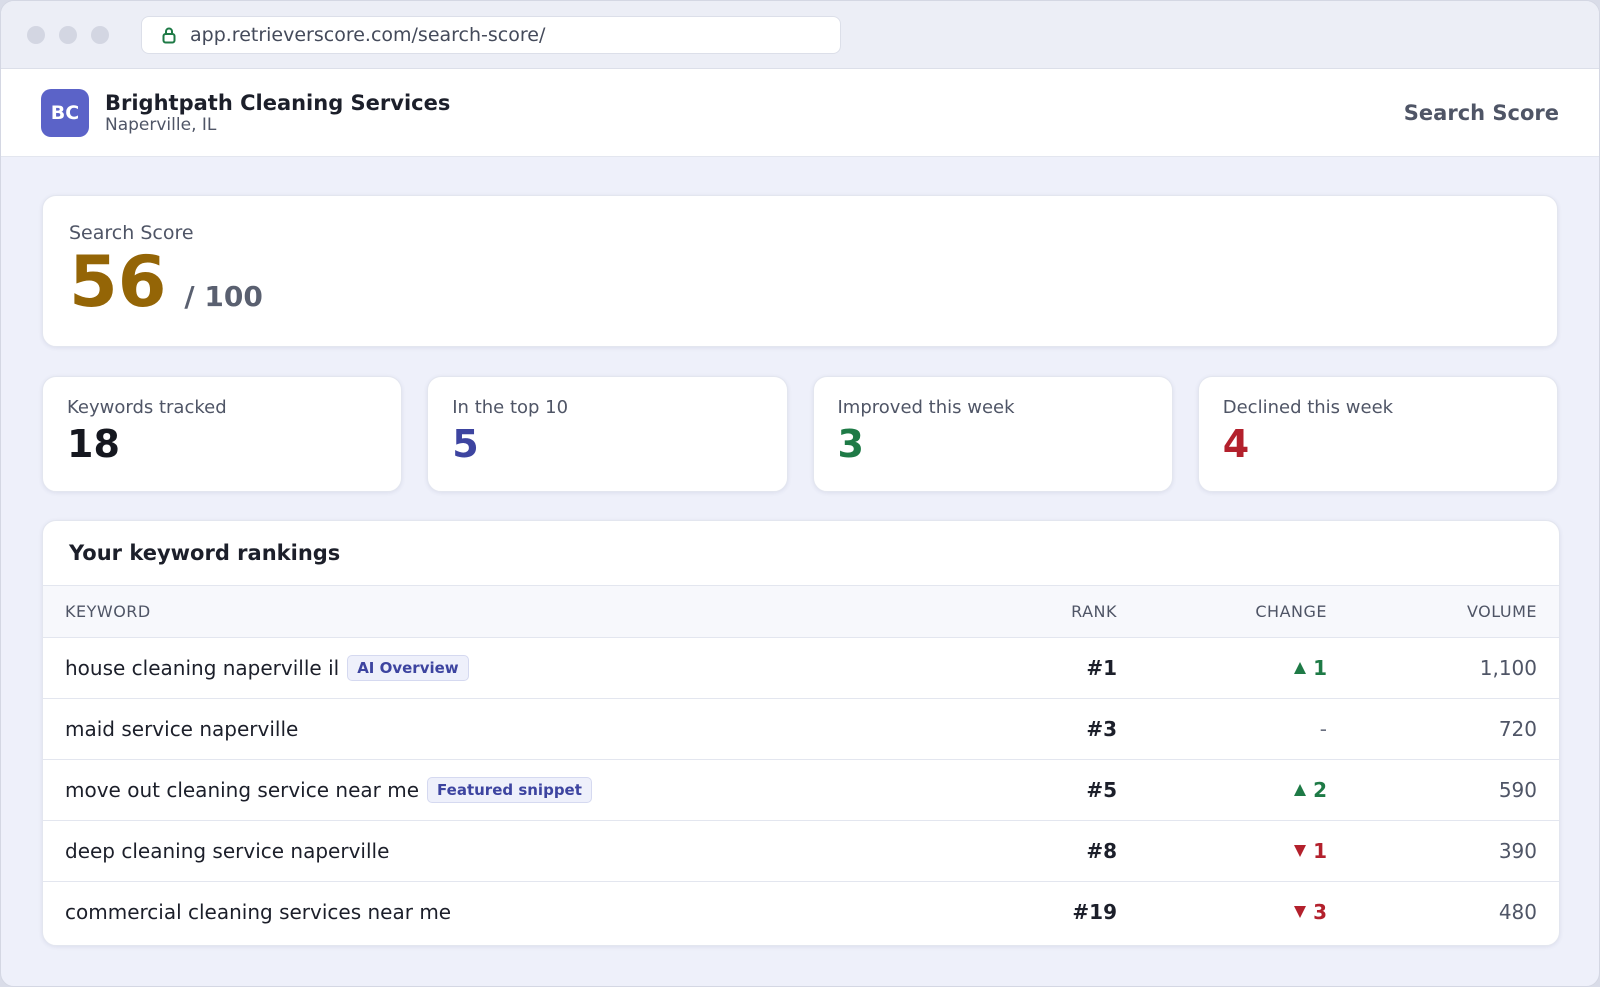 The image size is (1600, 987). What do you see at coordinates (531, 668) in the screenshot?
I see `keyword-cell: house cleaning naperville il AI Overview` at bounding box center [531, 668].